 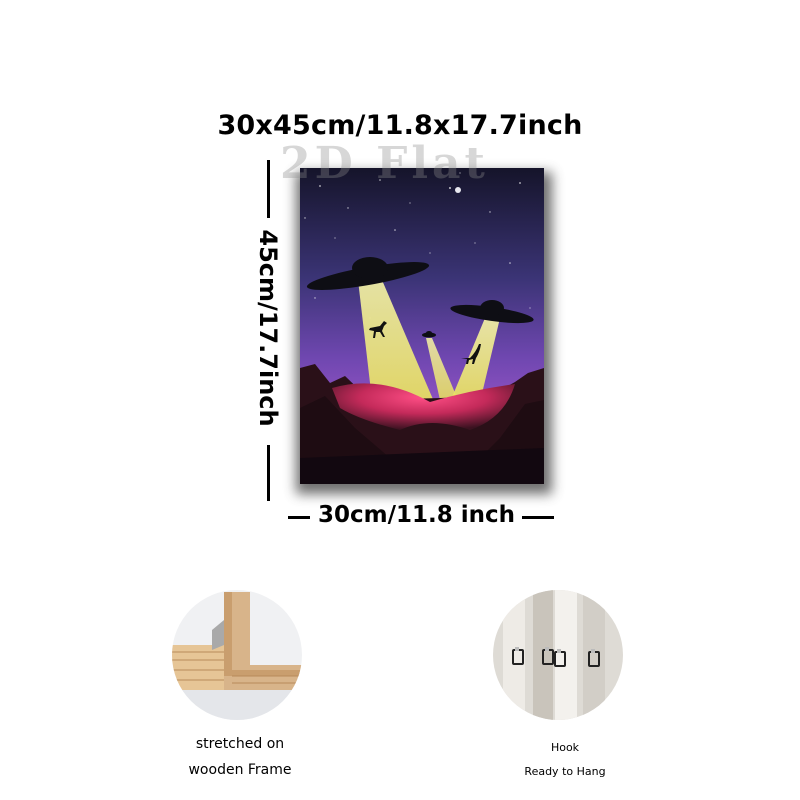 I want to click on feature-label-frame-line1: stretched on, so click(x=240, y=744).